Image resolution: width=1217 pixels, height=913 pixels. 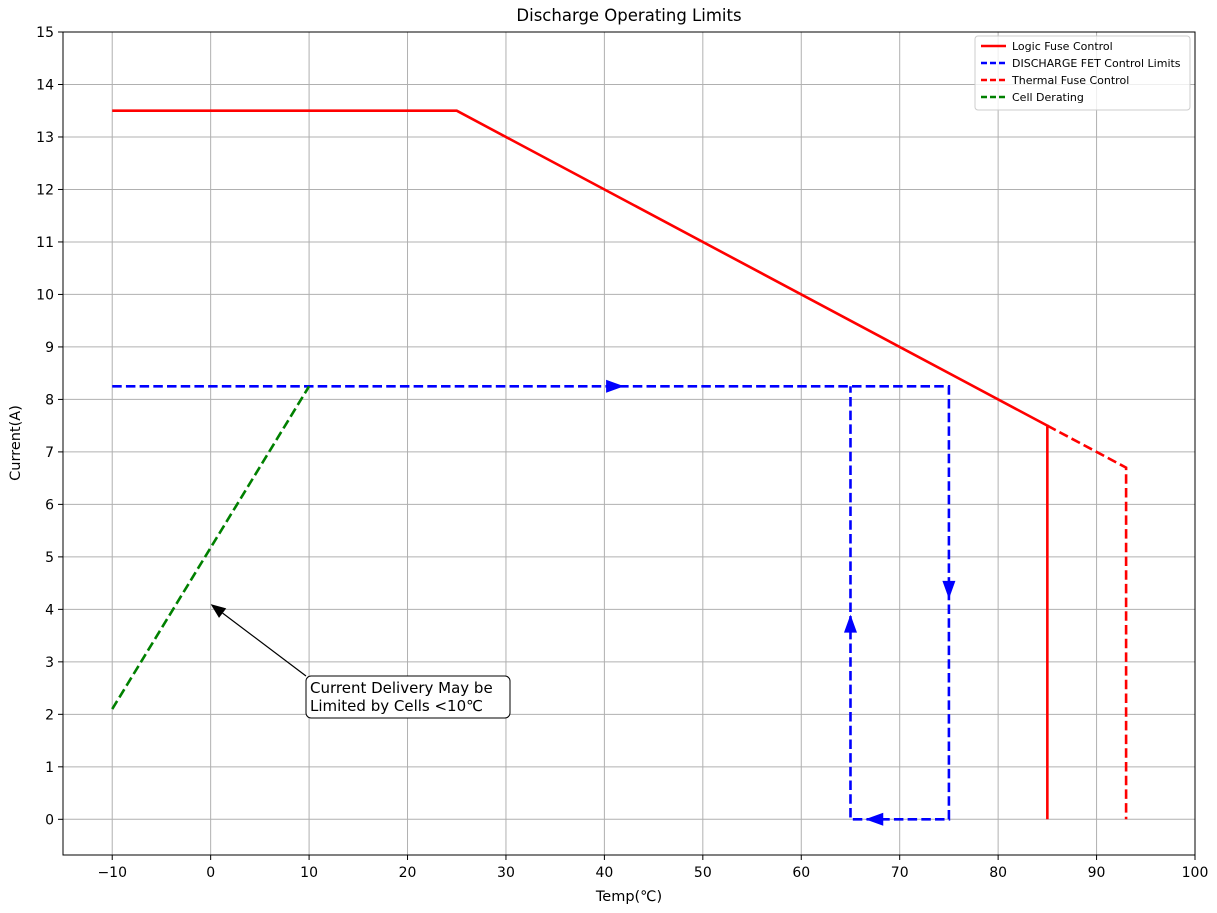 I want to click on x-tick-label: 30, so click(x=506, y=873).